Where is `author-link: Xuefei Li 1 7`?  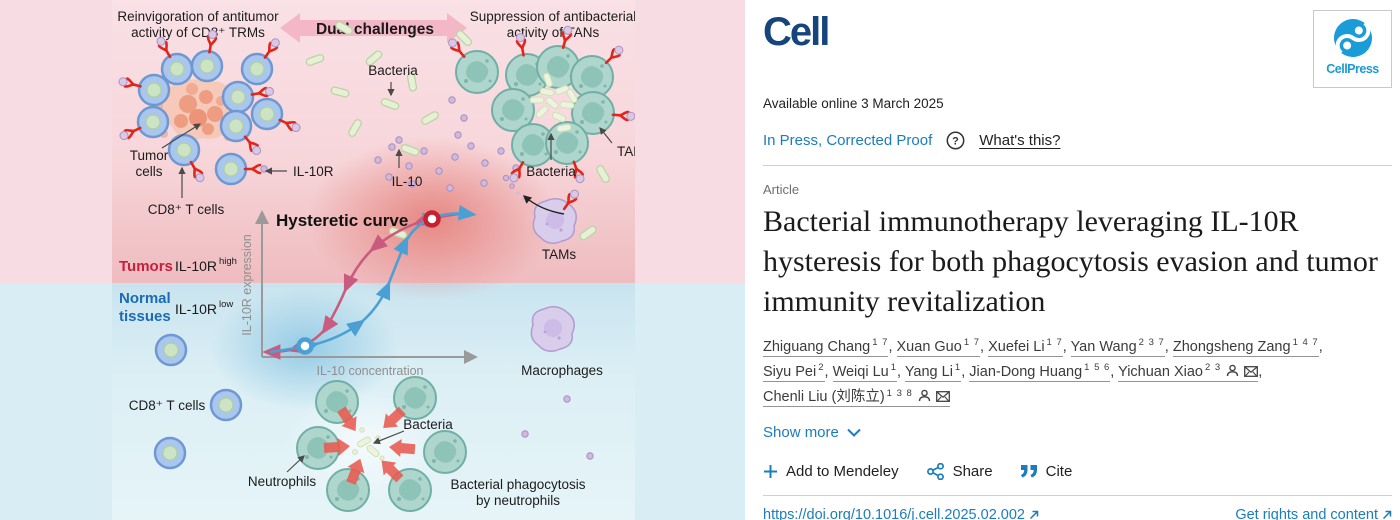 author-link: Xuefei Li 1 7 is located at coordinates (1025, 346).